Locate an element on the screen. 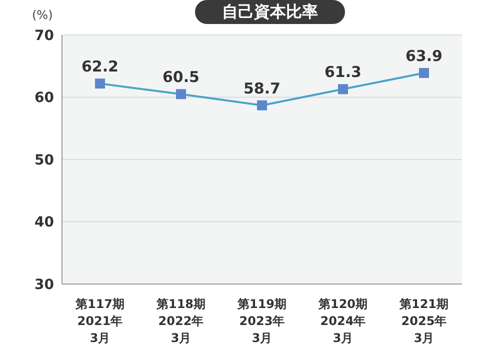 Image resolution: width=480 pixels, height=348 pixels. y-tick-label: 30 is located at coordinates (44, 284).